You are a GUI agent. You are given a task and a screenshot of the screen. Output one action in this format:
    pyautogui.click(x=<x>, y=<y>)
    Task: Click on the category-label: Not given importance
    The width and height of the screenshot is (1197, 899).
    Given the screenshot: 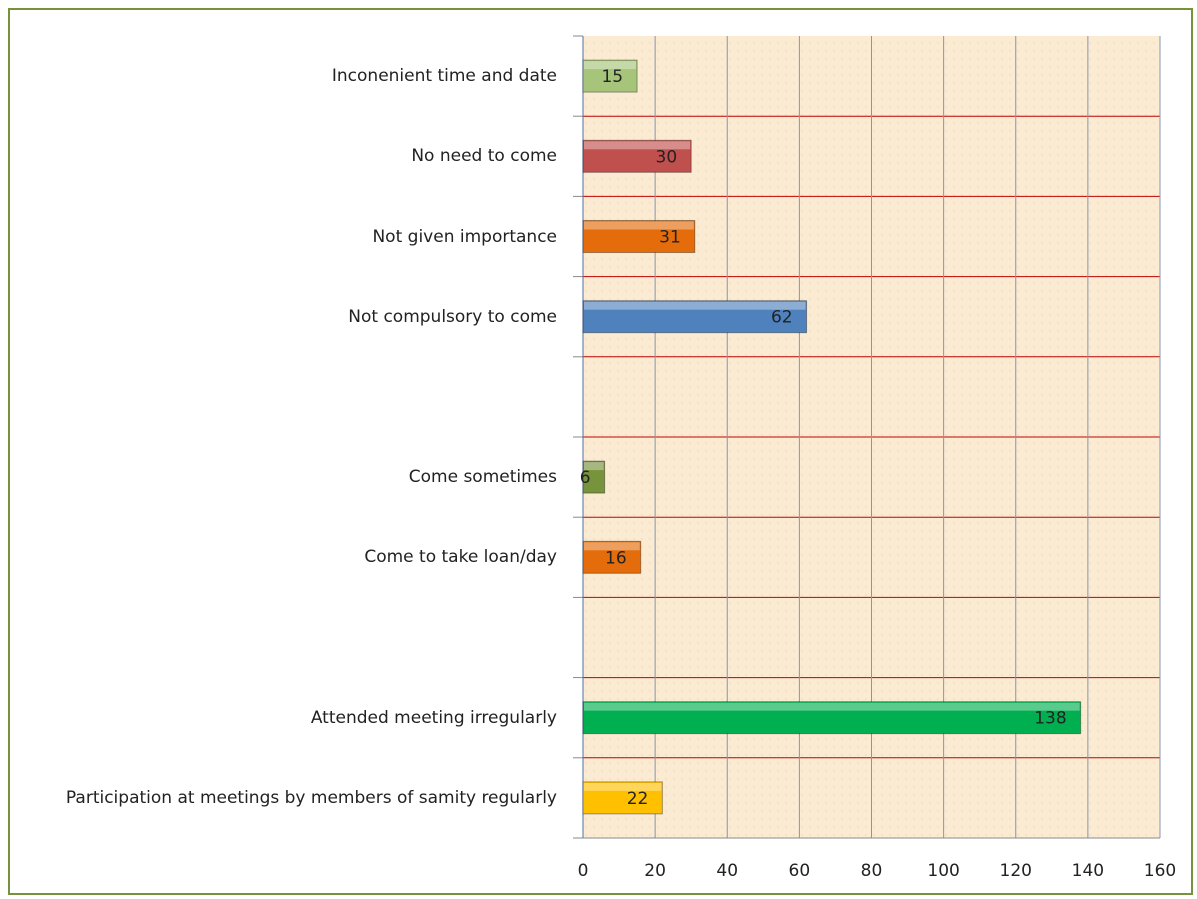 What is the action you would take?
    pyautogui.click(x=464, y=236)
    